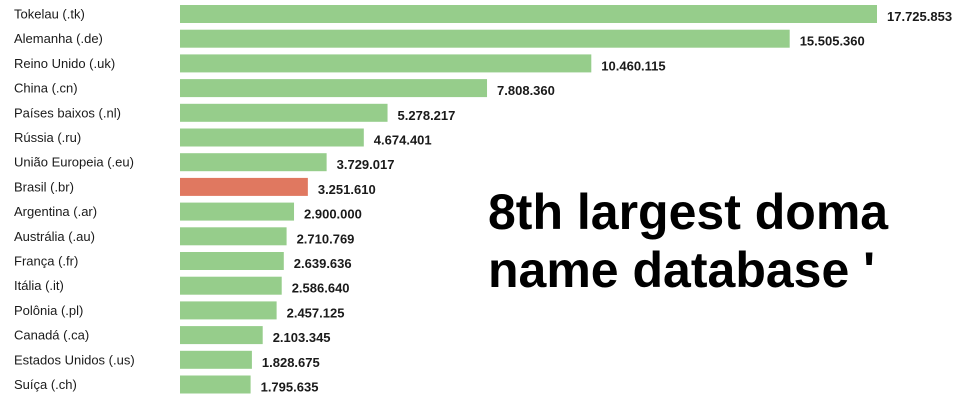  I want to click on headline: 8th largest doma name database ', so click(688, 241).